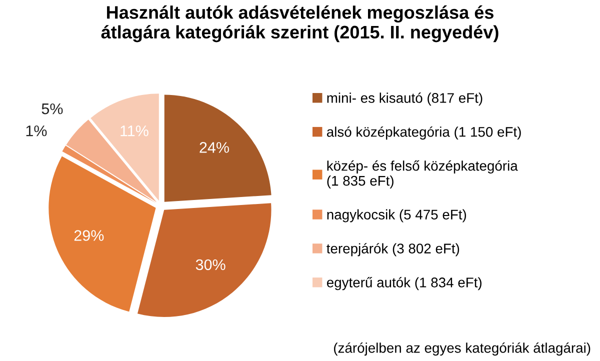  I want to click on legend-label: egyterű autók (1 834 eFt), so click(404, 283).